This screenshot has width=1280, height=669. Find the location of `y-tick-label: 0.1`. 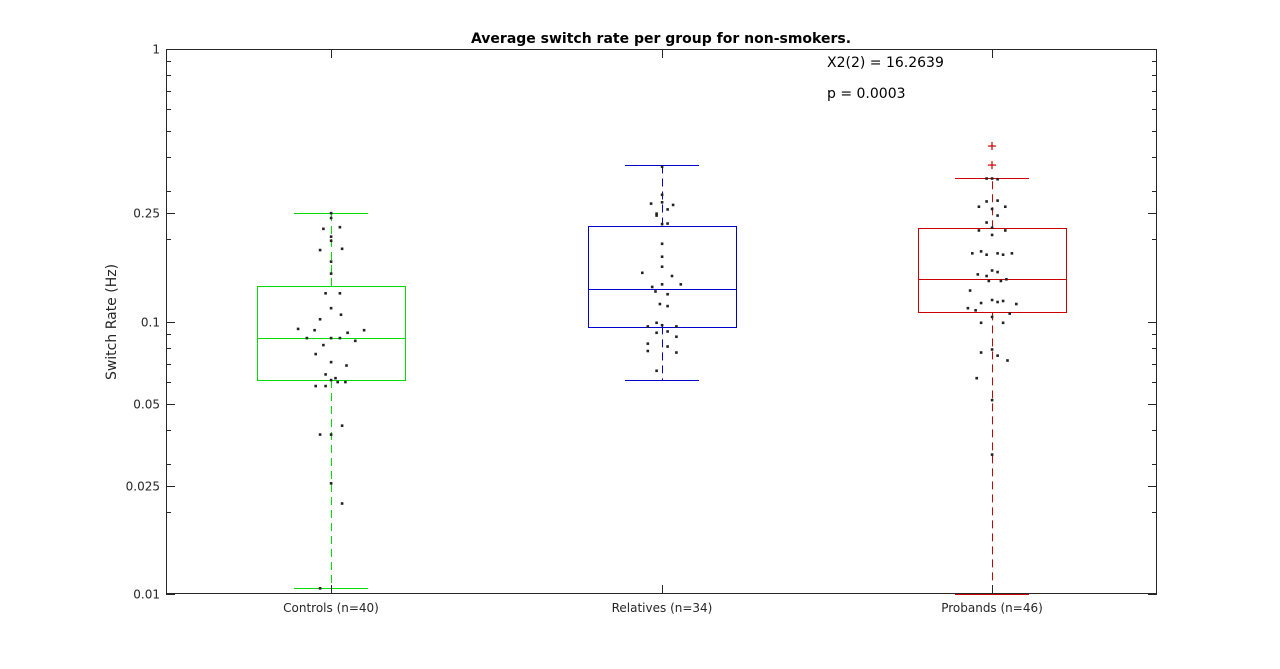

y-tick-label: 0.1 is located at coordinates (150, 323).